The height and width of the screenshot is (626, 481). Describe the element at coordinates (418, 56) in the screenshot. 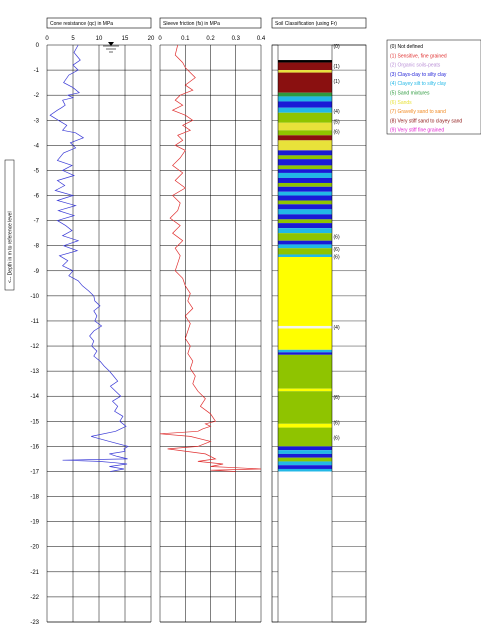

I see `legend-entry: (1) Sensitive, fine grained` at that location.